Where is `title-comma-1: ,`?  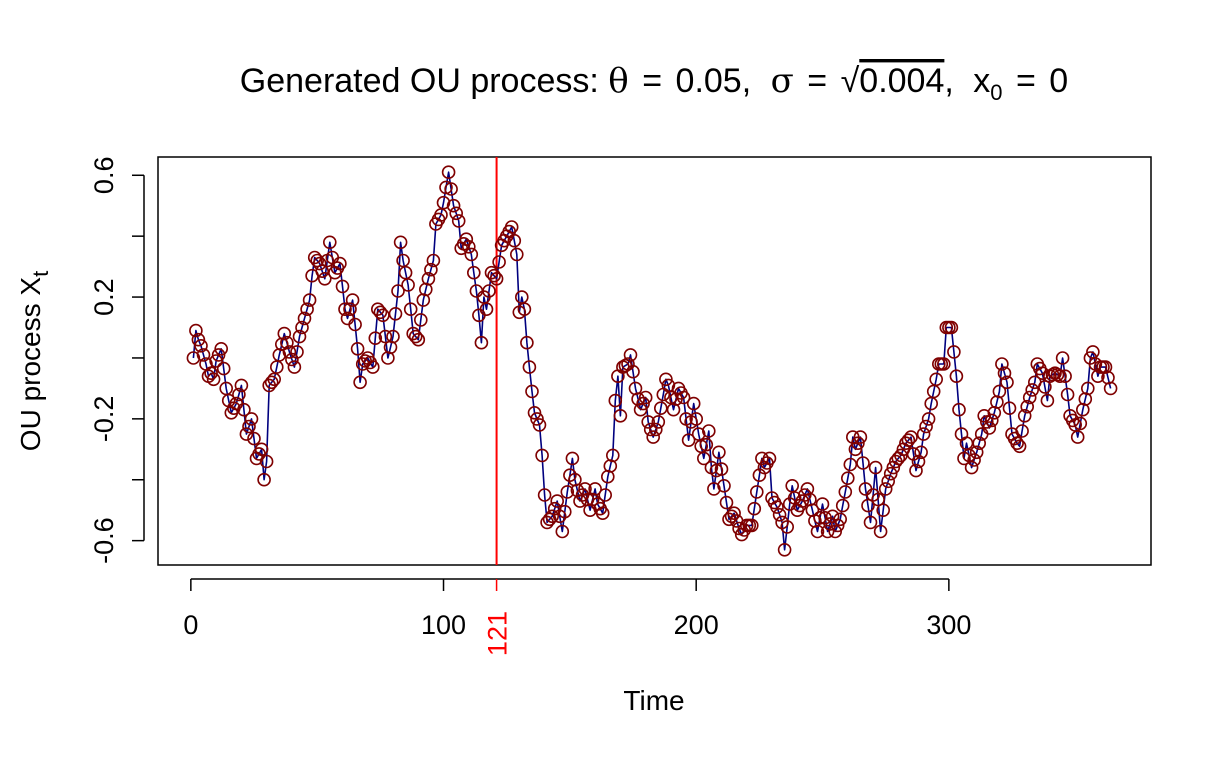
title-comma-1: , is located at coordinates (746, 81).